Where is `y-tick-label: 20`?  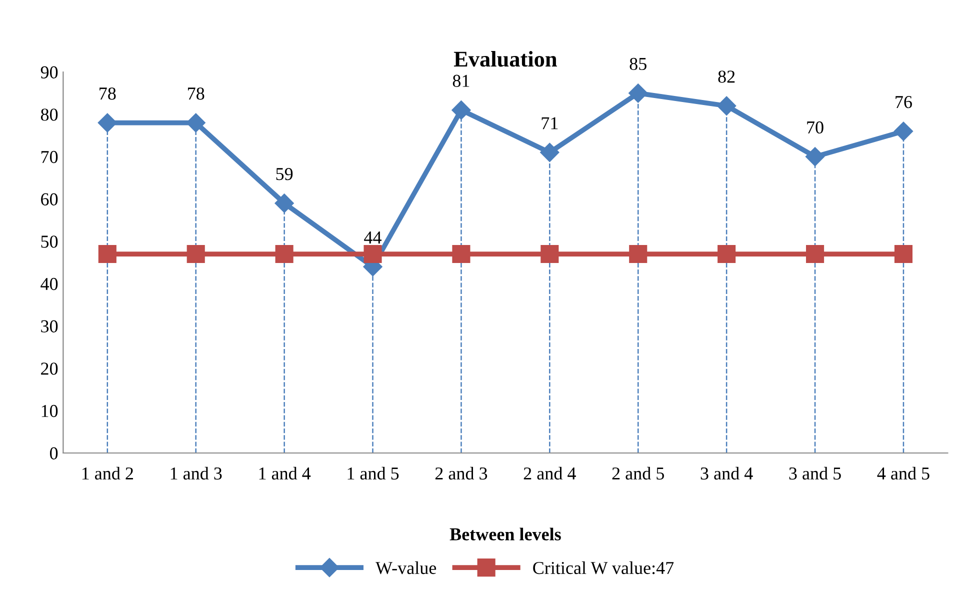
y-tick-label: 20 is located at coordinates (49, 368).